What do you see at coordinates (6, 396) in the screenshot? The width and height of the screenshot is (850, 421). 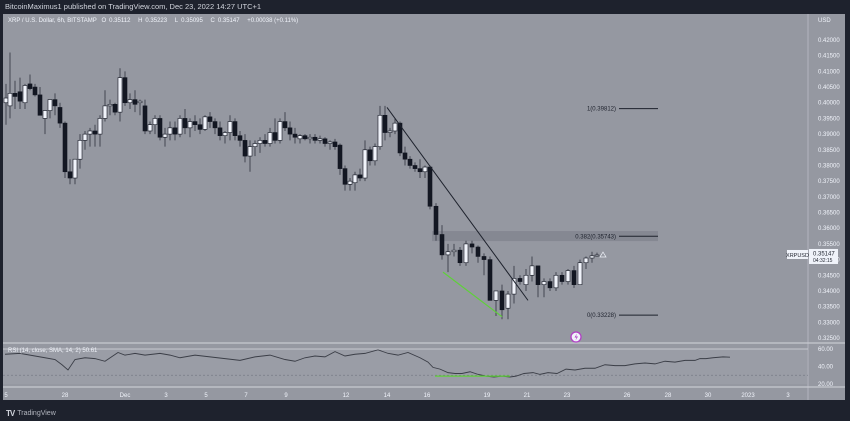 I see `time-tick: 5` at bounding box center [6, 396].